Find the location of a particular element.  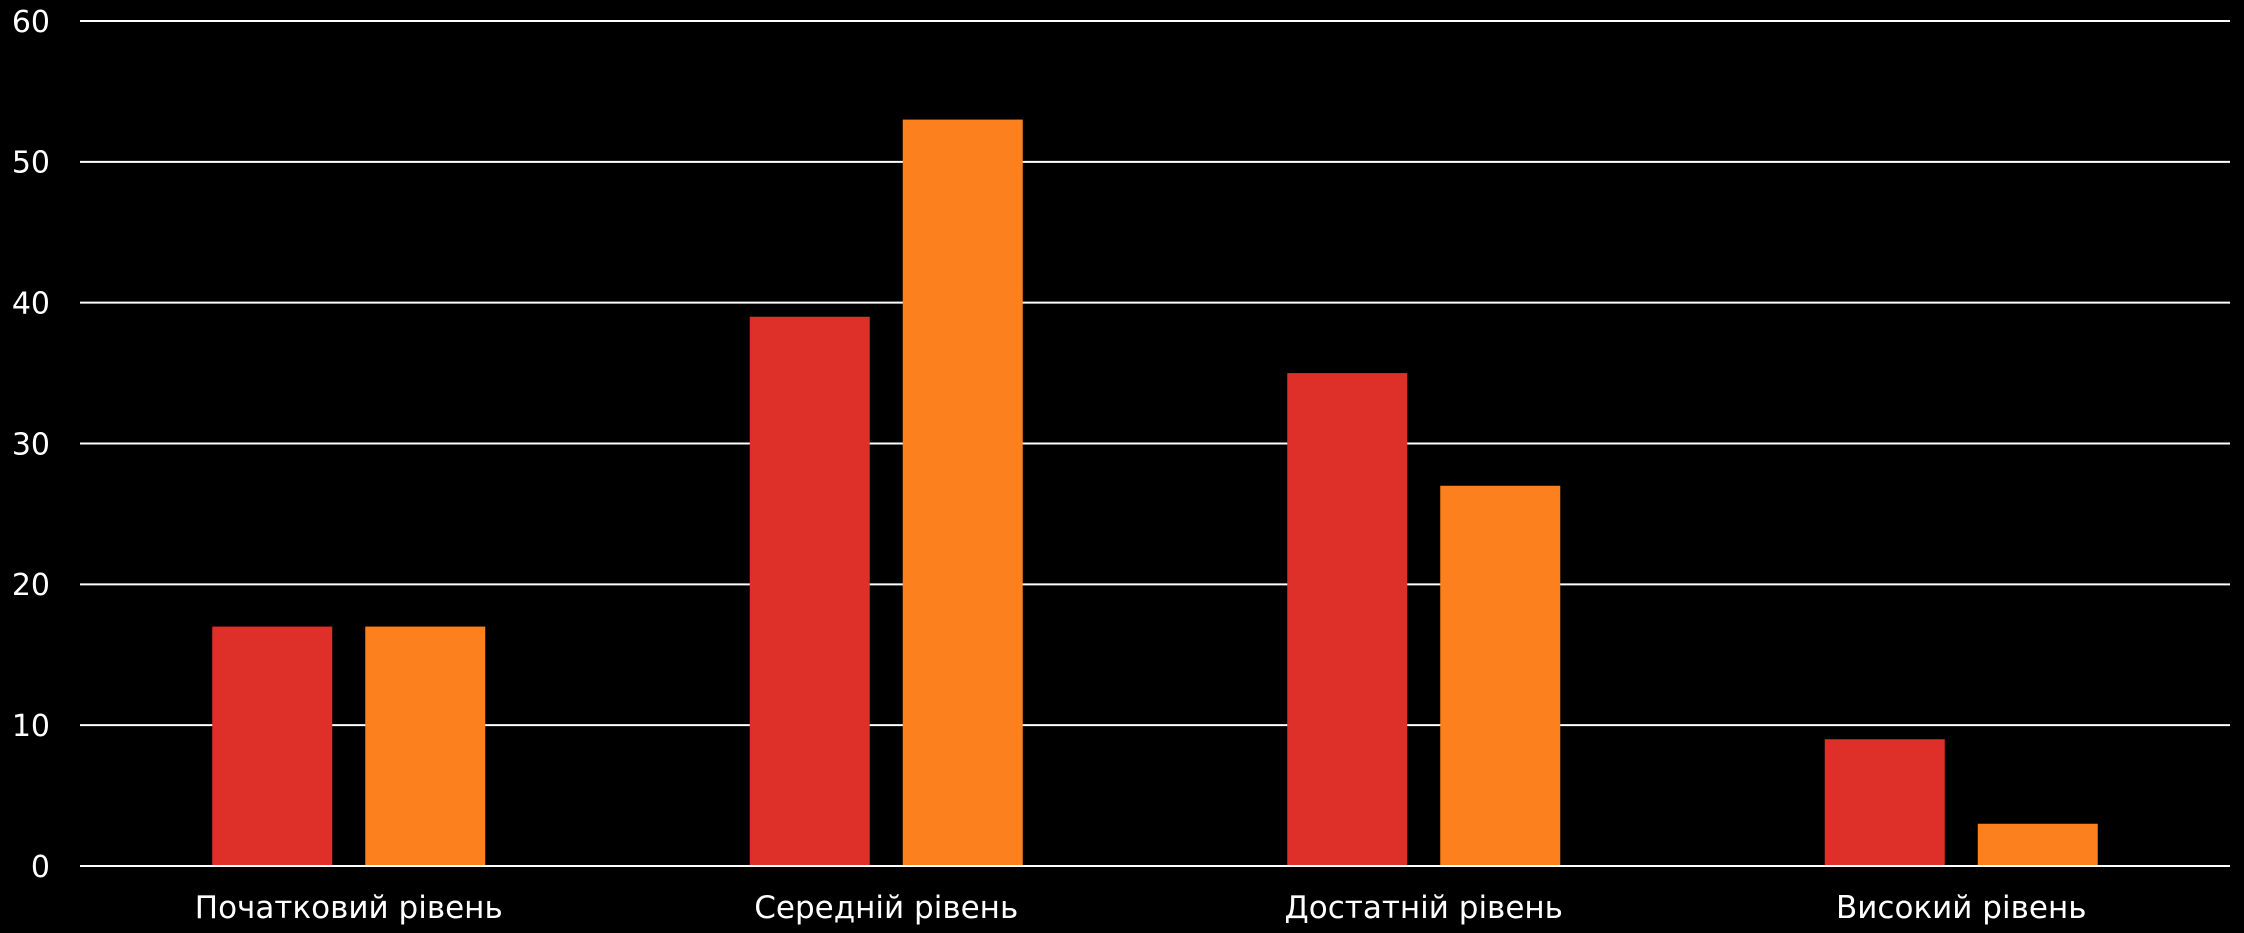

y-axis-ticks: 0 10 20 30 40 50 60 is located at coordinates (31, 445).